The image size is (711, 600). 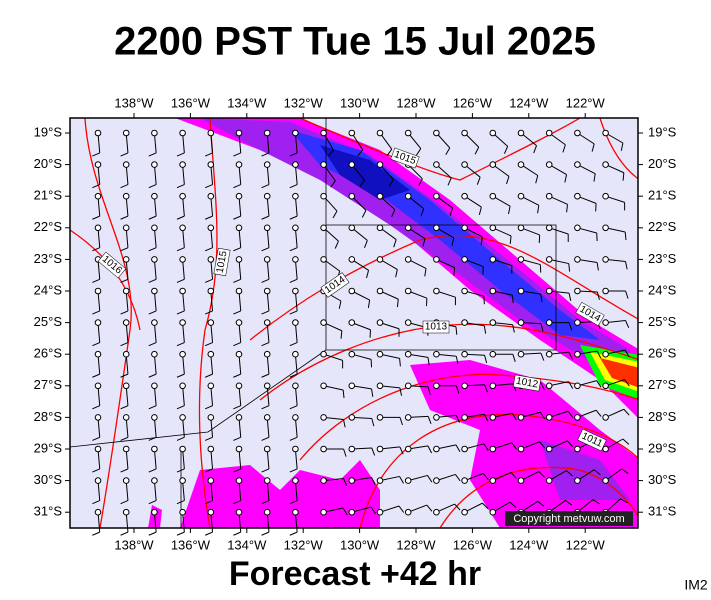 I want to click on latitude-label: 29°S, so click(x=48, y=447).